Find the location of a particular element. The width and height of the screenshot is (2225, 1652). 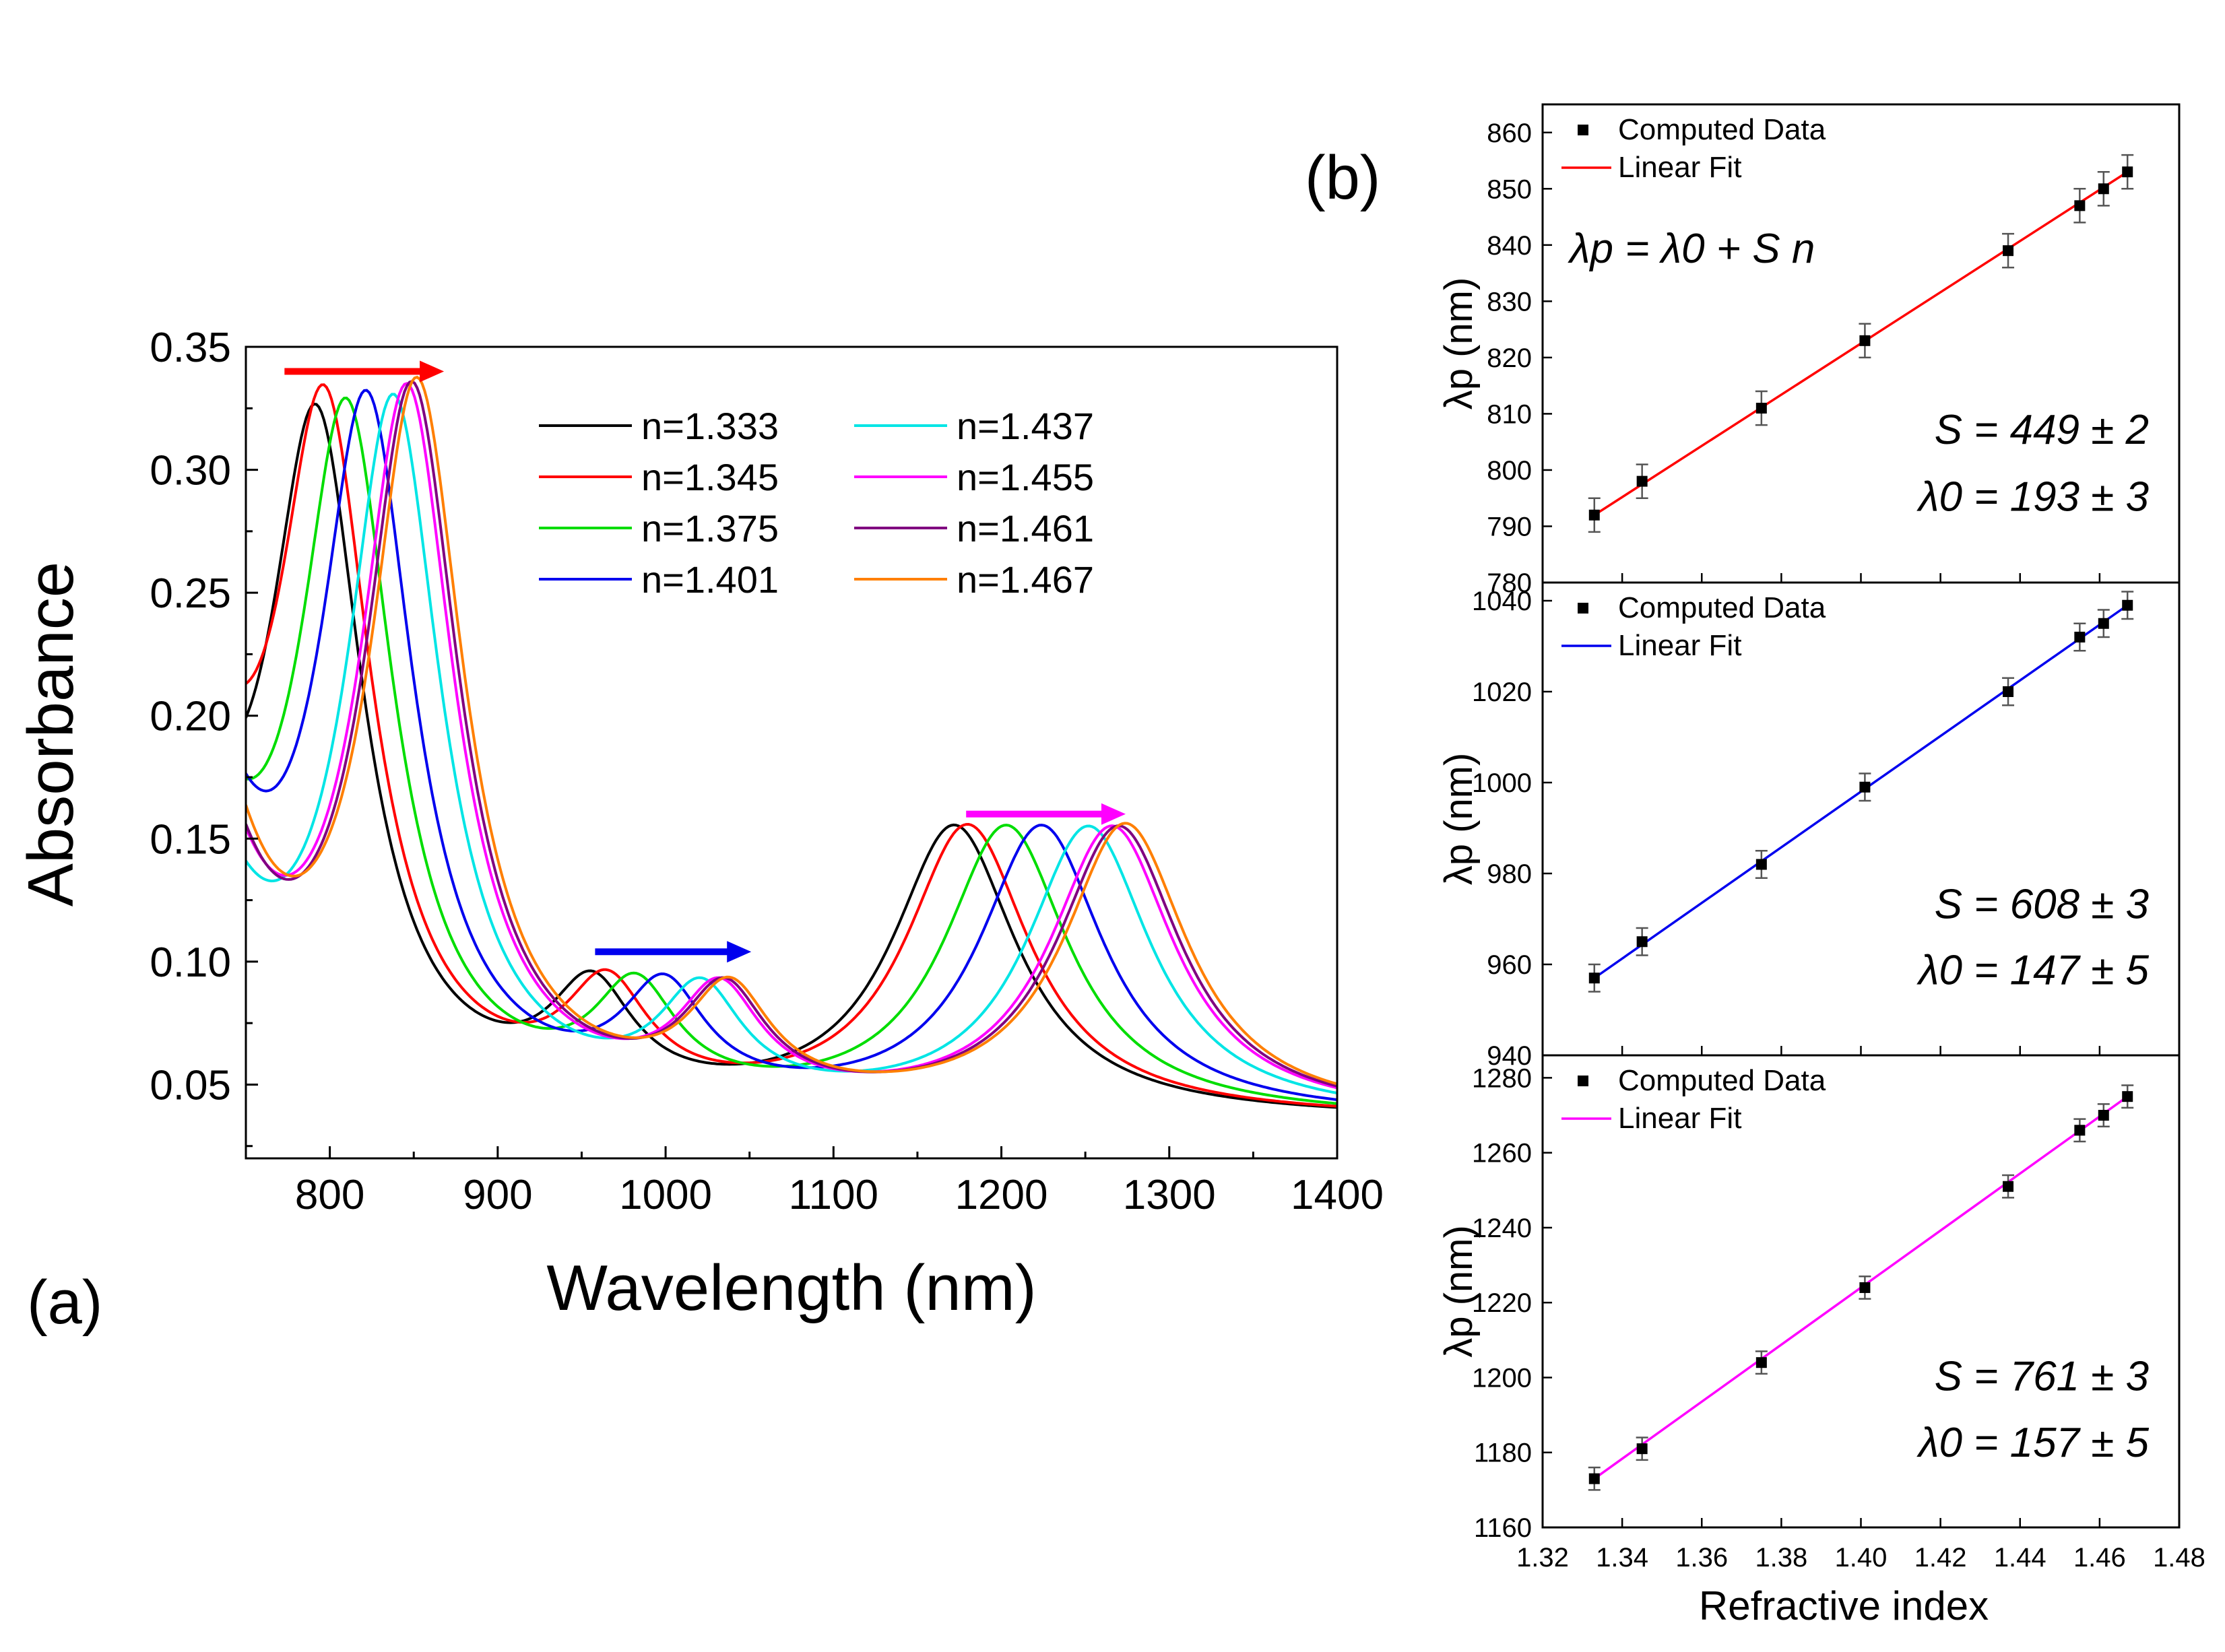

x-tick-label: 800 is located at coordinates (329, 1195).